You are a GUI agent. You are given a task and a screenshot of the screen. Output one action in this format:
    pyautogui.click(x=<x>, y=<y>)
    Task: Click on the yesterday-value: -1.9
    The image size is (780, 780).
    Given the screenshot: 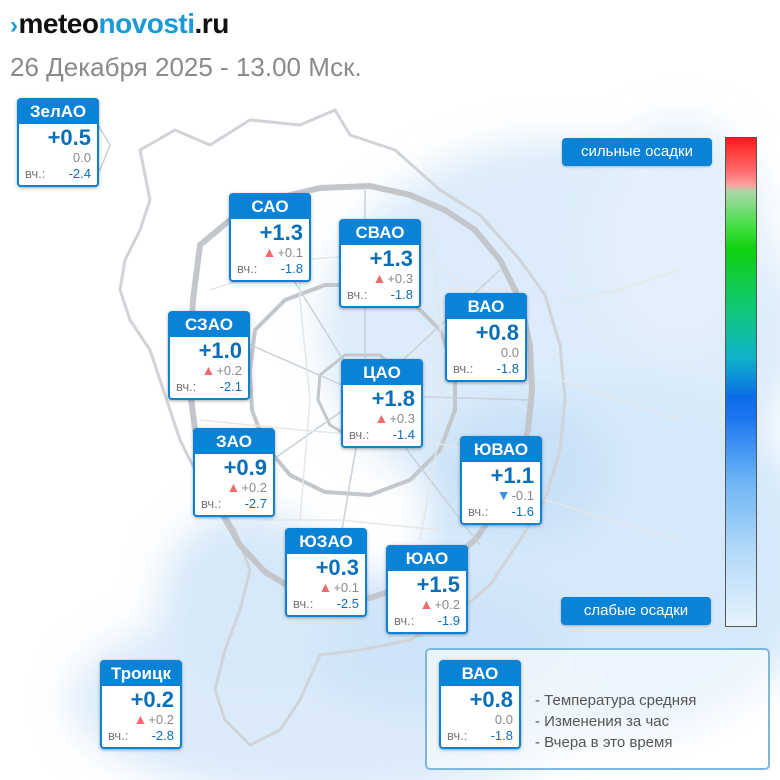 What is the action you would take?
    pyautogui.click(x=448, y=620)
    